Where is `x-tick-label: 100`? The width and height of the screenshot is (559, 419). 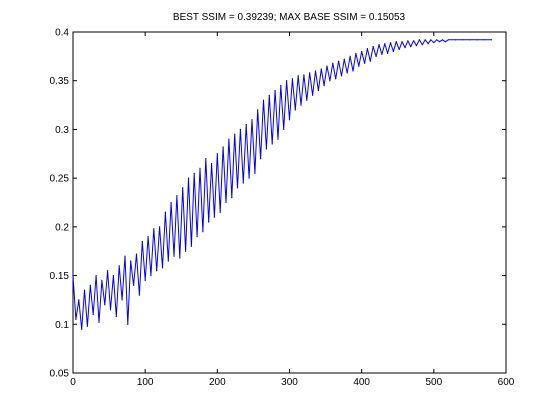
x-tick-label: 100 is located at coordinates (145, 382).